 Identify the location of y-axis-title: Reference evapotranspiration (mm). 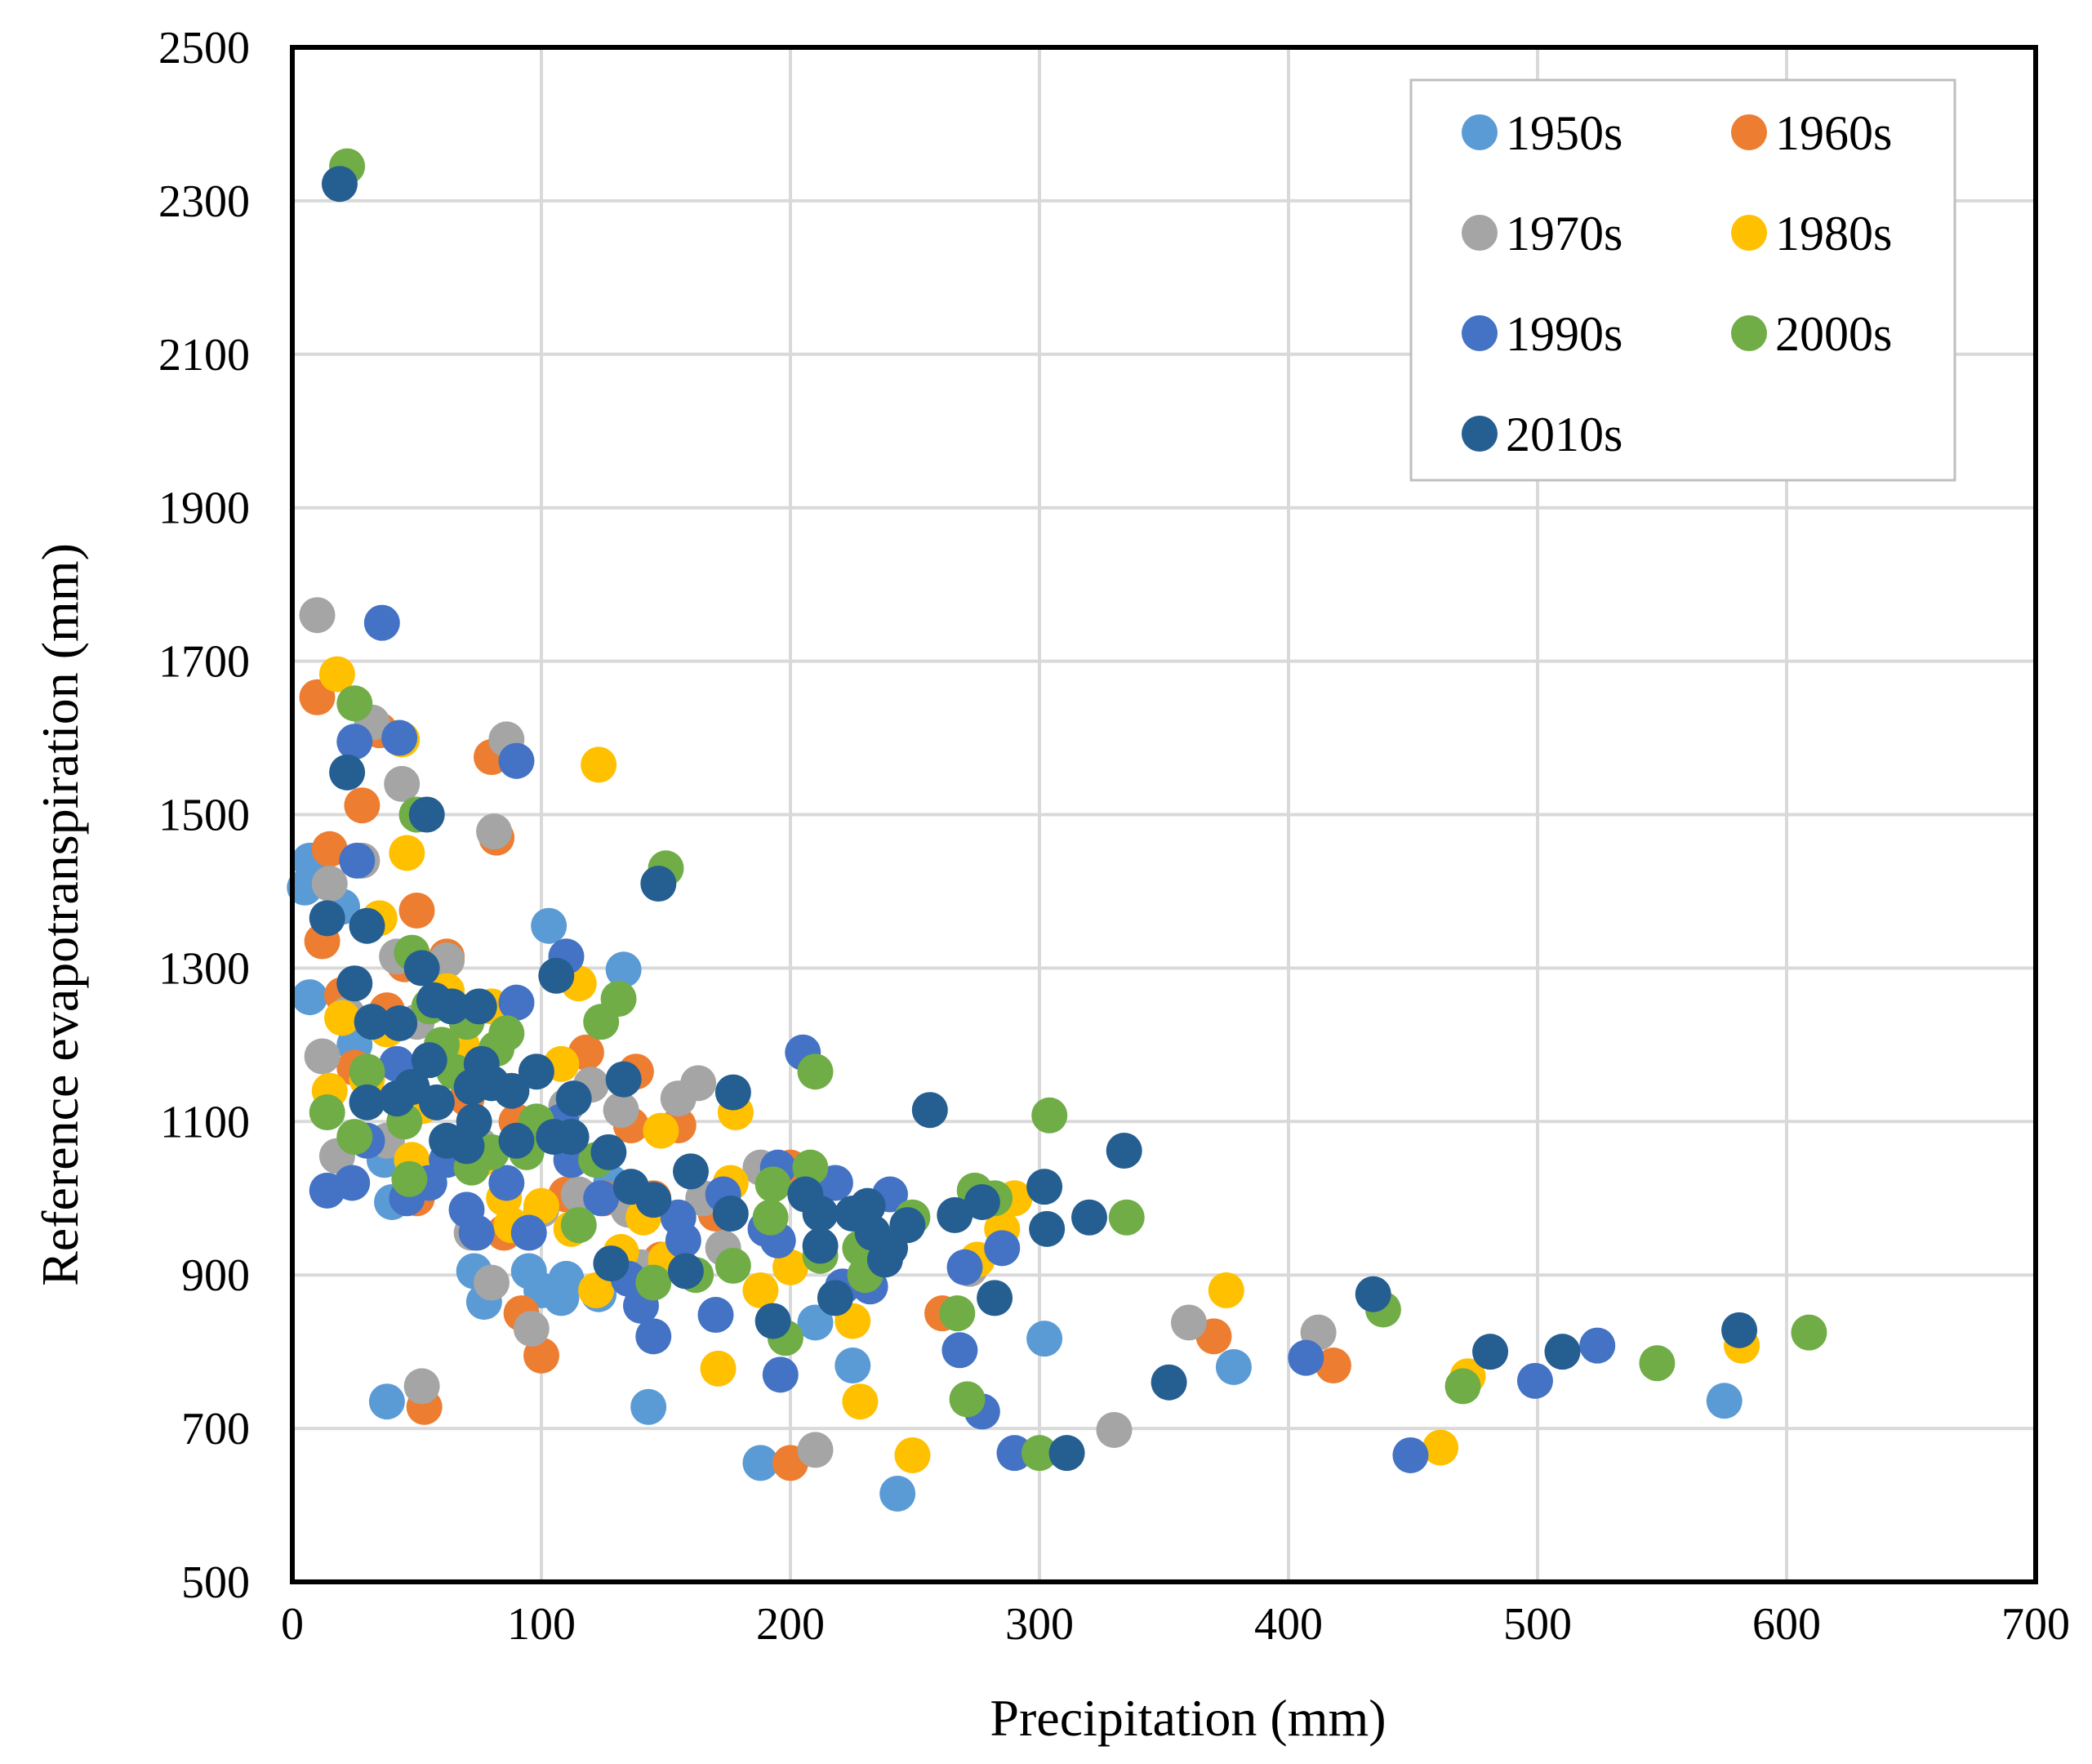
(60, 914).